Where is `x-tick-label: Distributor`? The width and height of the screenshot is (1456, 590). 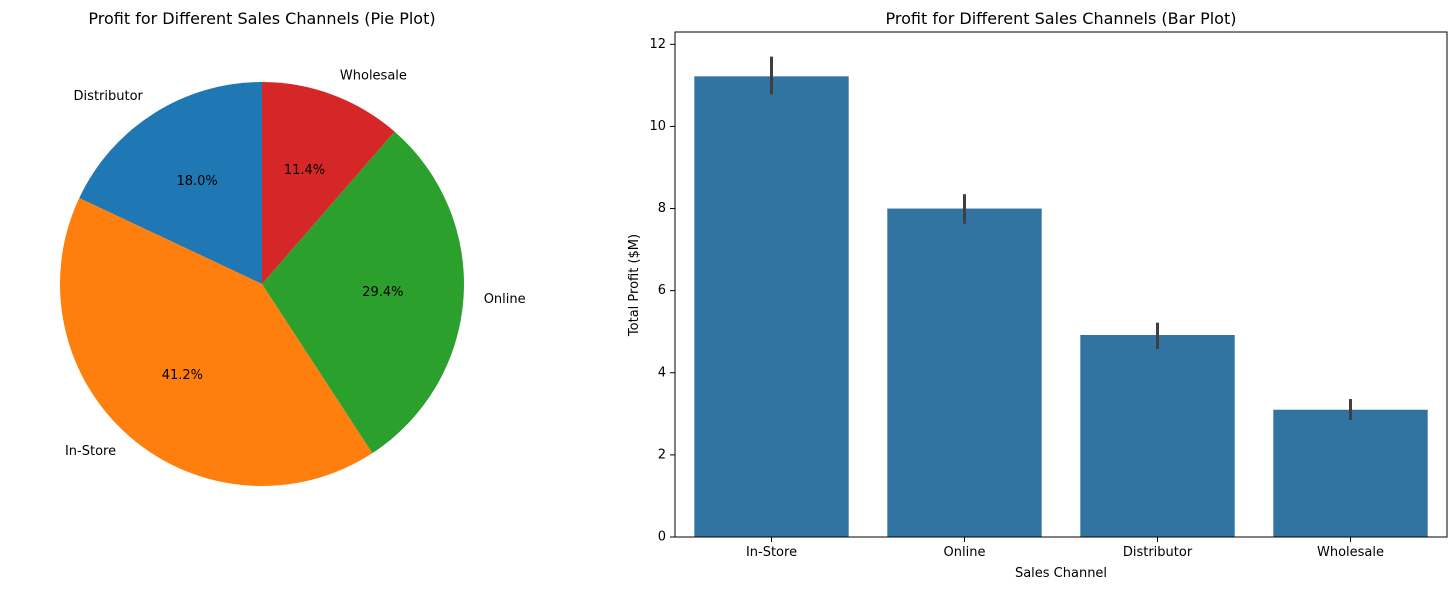
x-tick-label: Distributor is located at coordinates (1158, 552).